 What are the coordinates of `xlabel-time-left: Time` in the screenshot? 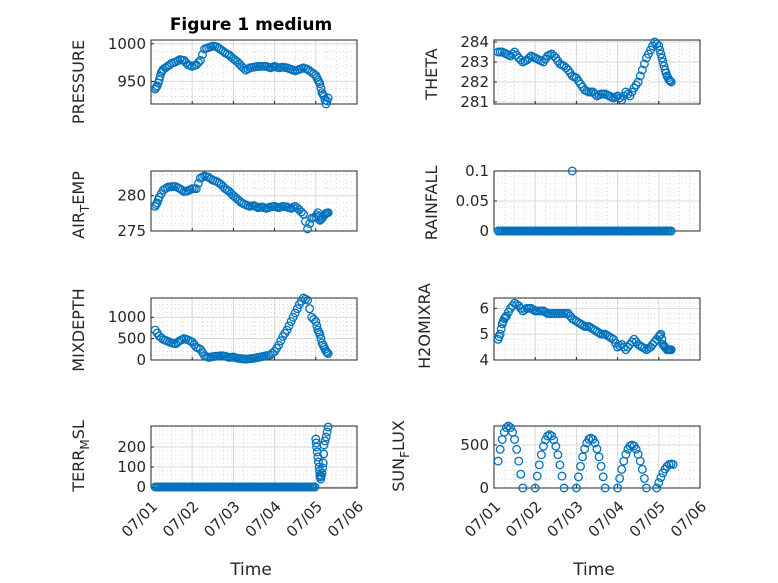 It's located at (250, 570).